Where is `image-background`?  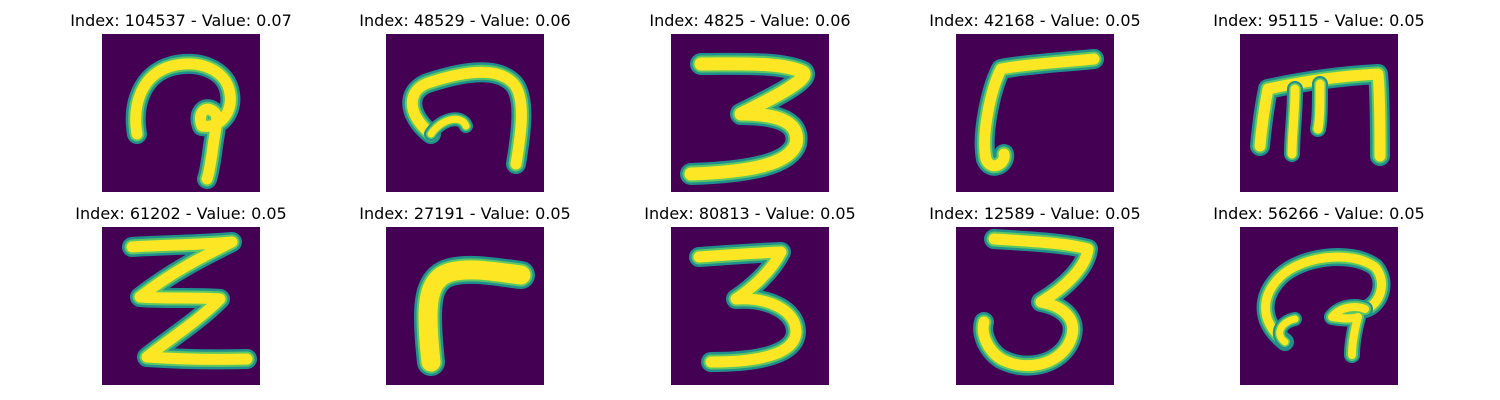 image-background is located at coordinates (465, 306).